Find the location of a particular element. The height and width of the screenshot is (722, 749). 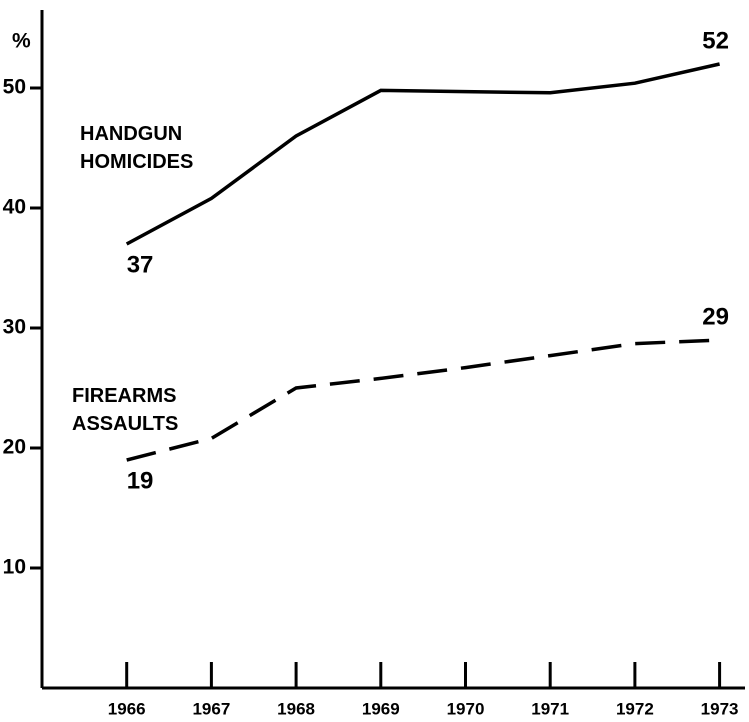

data-label: 19 is located at coordinates (140, 480).